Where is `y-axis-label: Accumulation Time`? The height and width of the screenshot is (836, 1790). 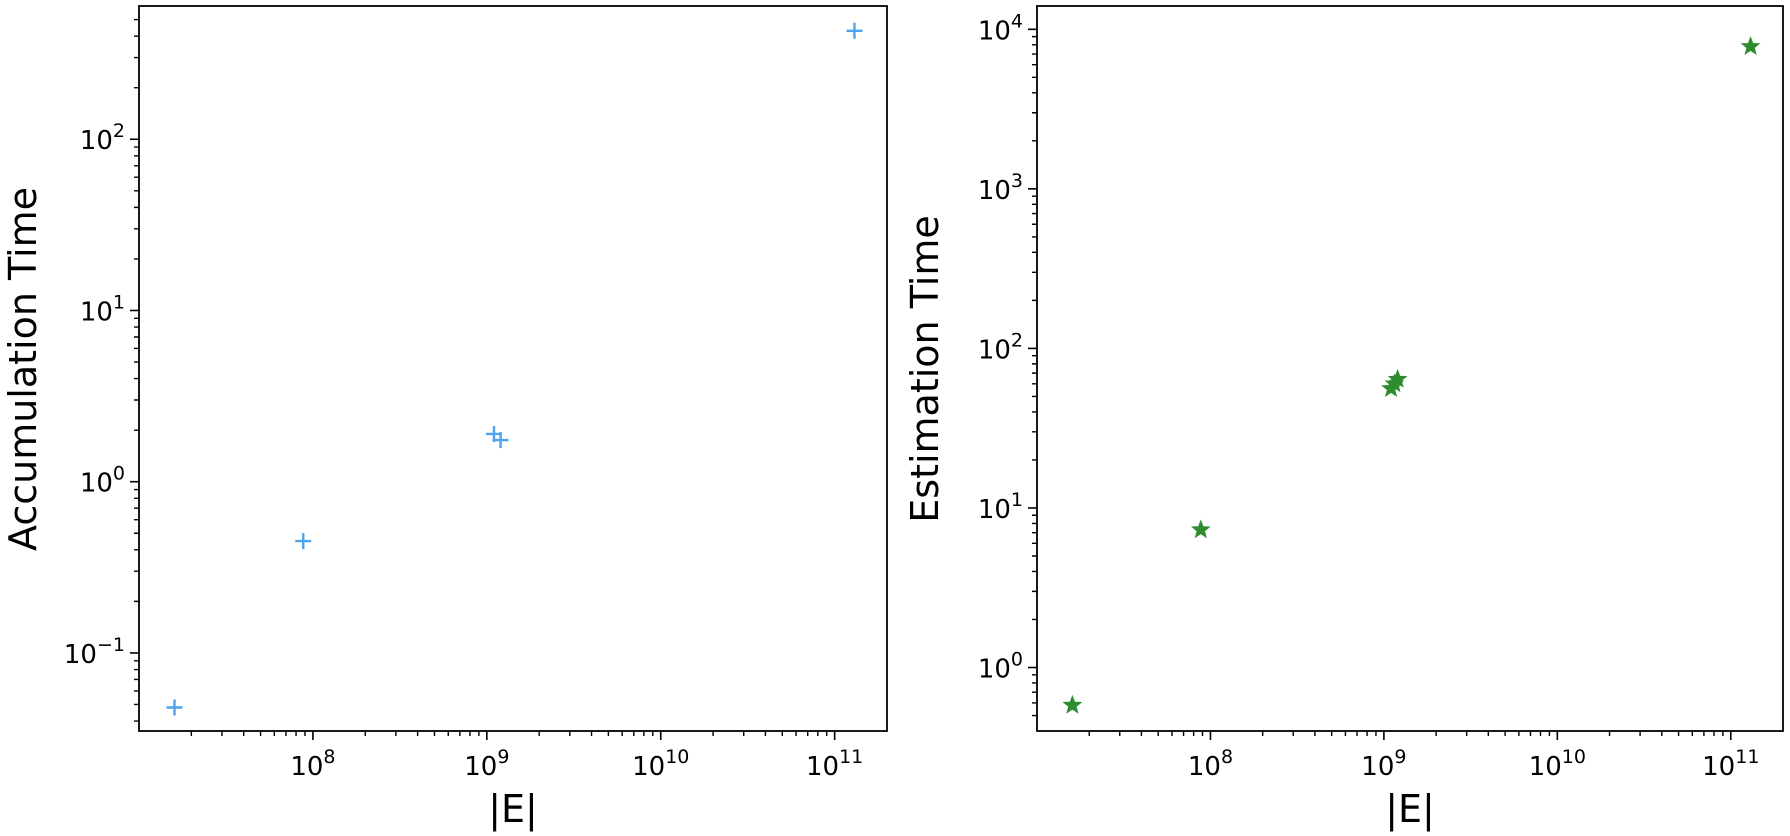 y-axis-label: Accumulation Time is located at coordinates (23, 369).